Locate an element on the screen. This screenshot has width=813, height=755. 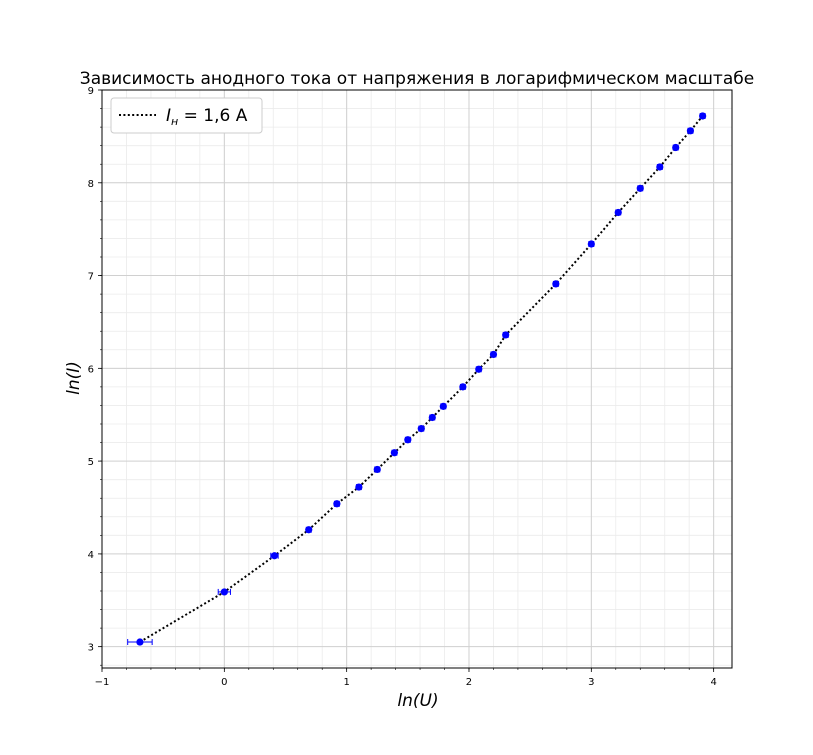
y-tick-label: 3 is located at coordinates (91, 648).